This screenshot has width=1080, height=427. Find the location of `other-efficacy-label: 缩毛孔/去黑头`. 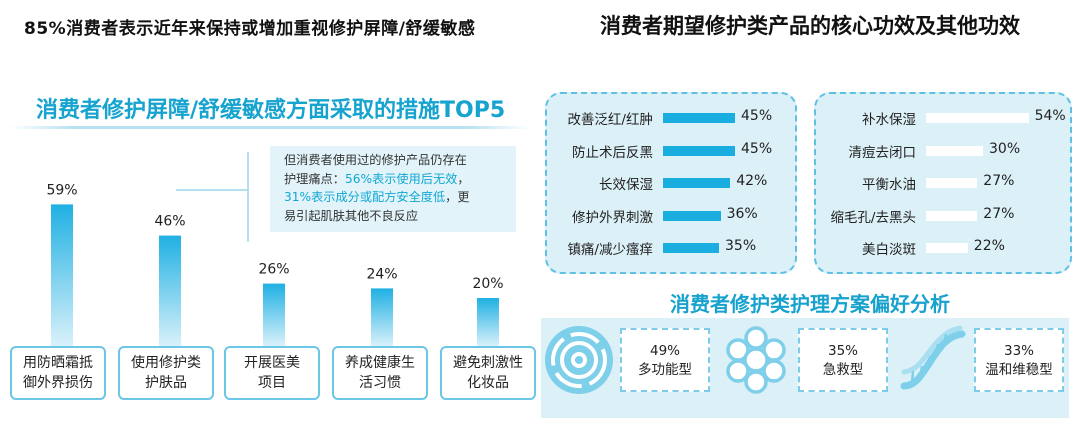

other-efficacy-label: 缩毛孔/去黑头 is located at coordinates (873, 217).